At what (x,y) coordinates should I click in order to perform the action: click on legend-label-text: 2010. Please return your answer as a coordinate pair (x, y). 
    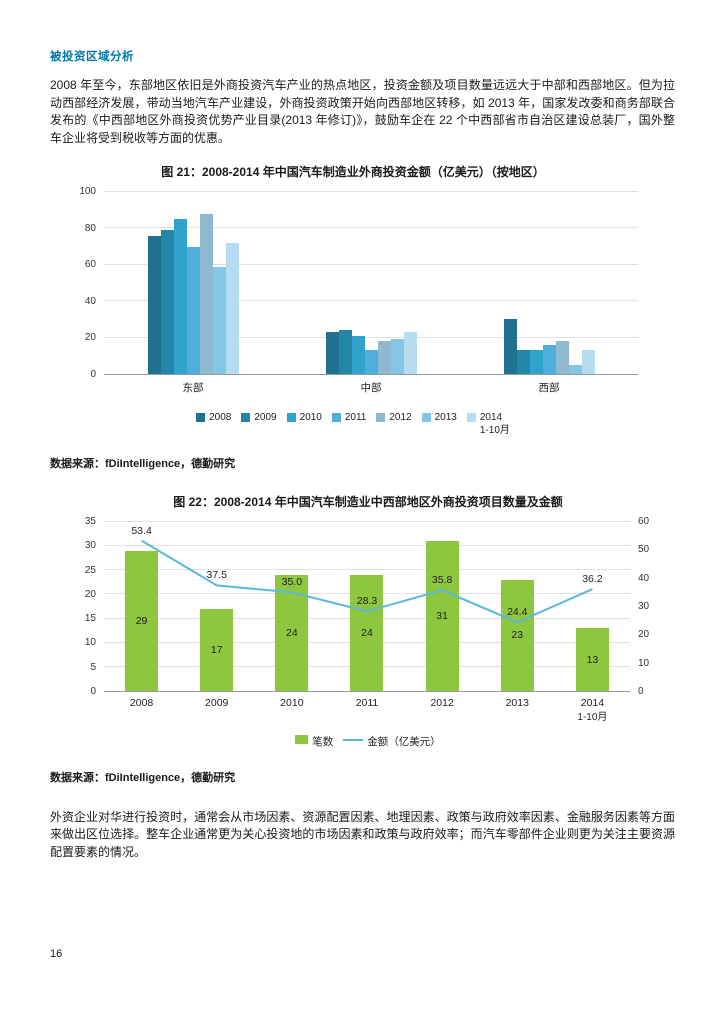
    Looking at the image, I should click on (310, 417).